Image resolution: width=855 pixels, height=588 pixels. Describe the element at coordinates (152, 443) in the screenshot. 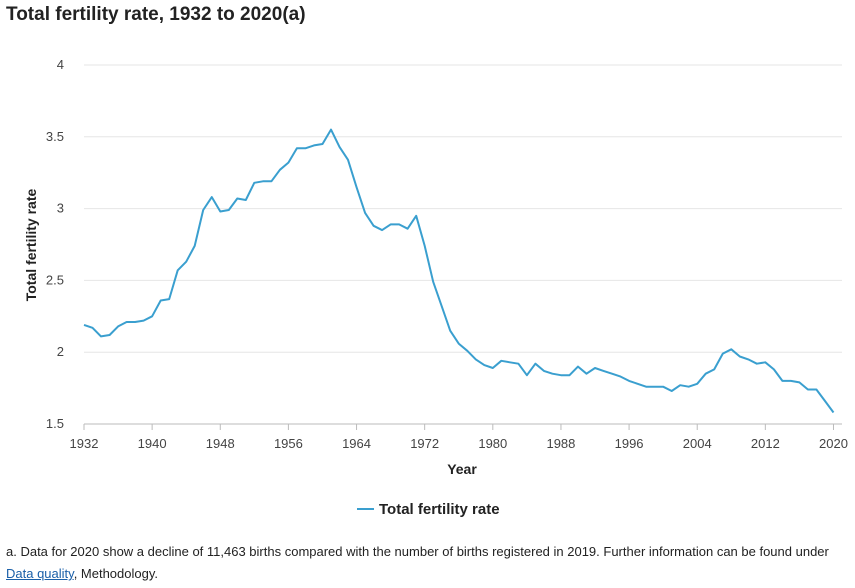

I see `x-tick-label: 1940` at that location.